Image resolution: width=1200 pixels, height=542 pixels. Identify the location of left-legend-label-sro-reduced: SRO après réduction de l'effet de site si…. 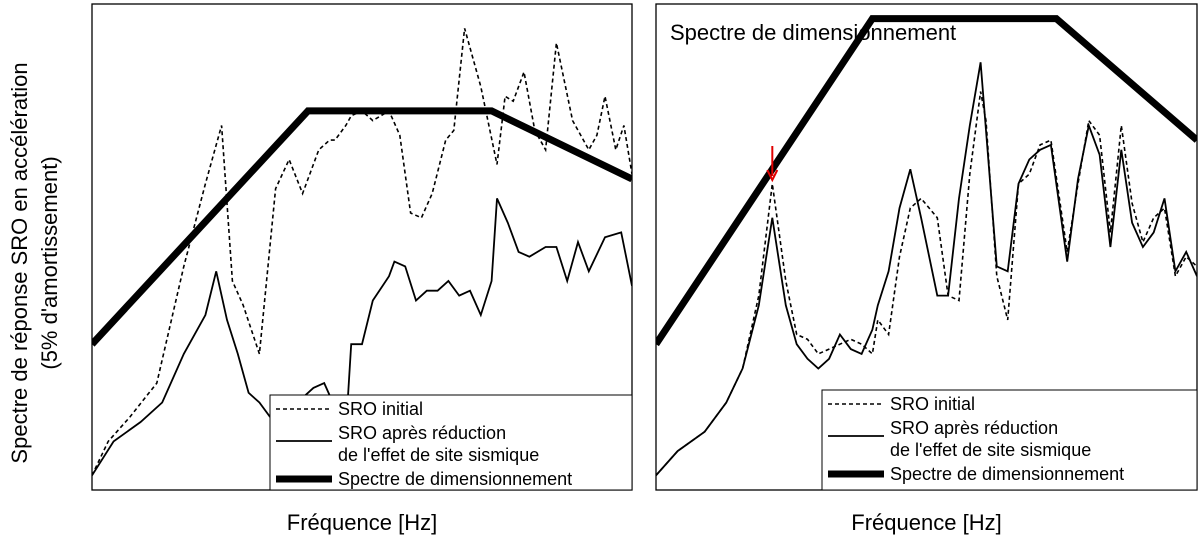
(438, 444).